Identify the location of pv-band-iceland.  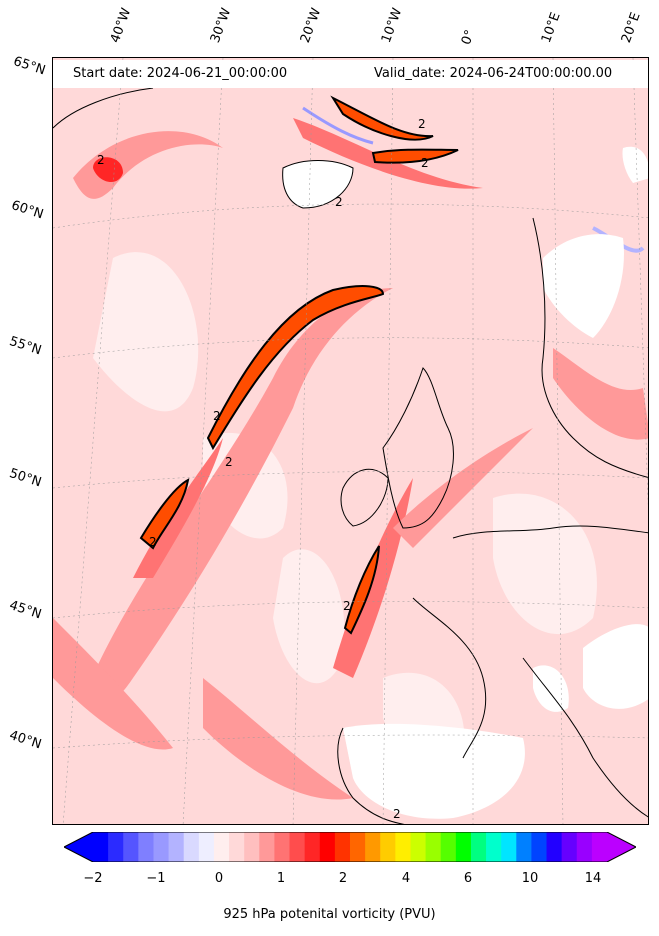
(388, 153).